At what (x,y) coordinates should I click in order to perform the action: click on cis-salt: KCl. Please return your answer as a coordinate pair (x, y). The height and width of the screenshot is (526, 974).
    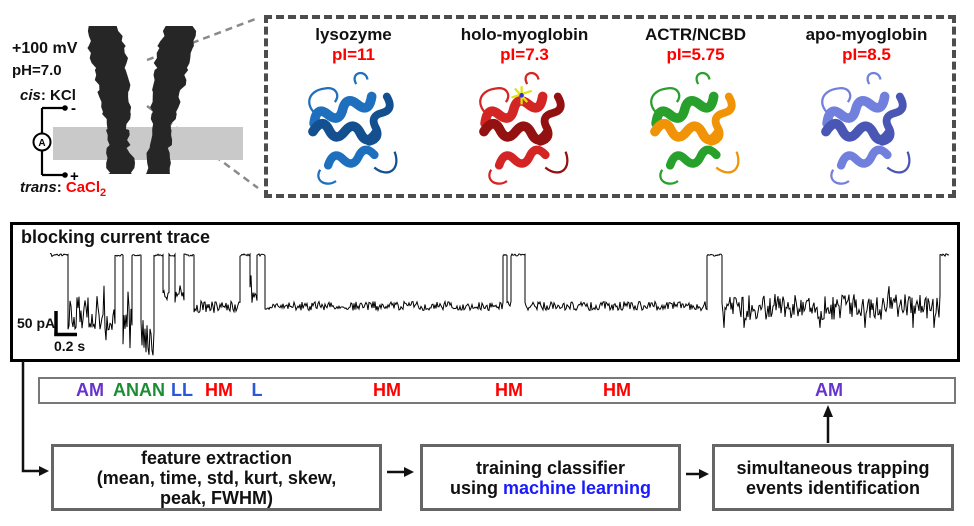
    Looking at the image, I should click on (63, 95).